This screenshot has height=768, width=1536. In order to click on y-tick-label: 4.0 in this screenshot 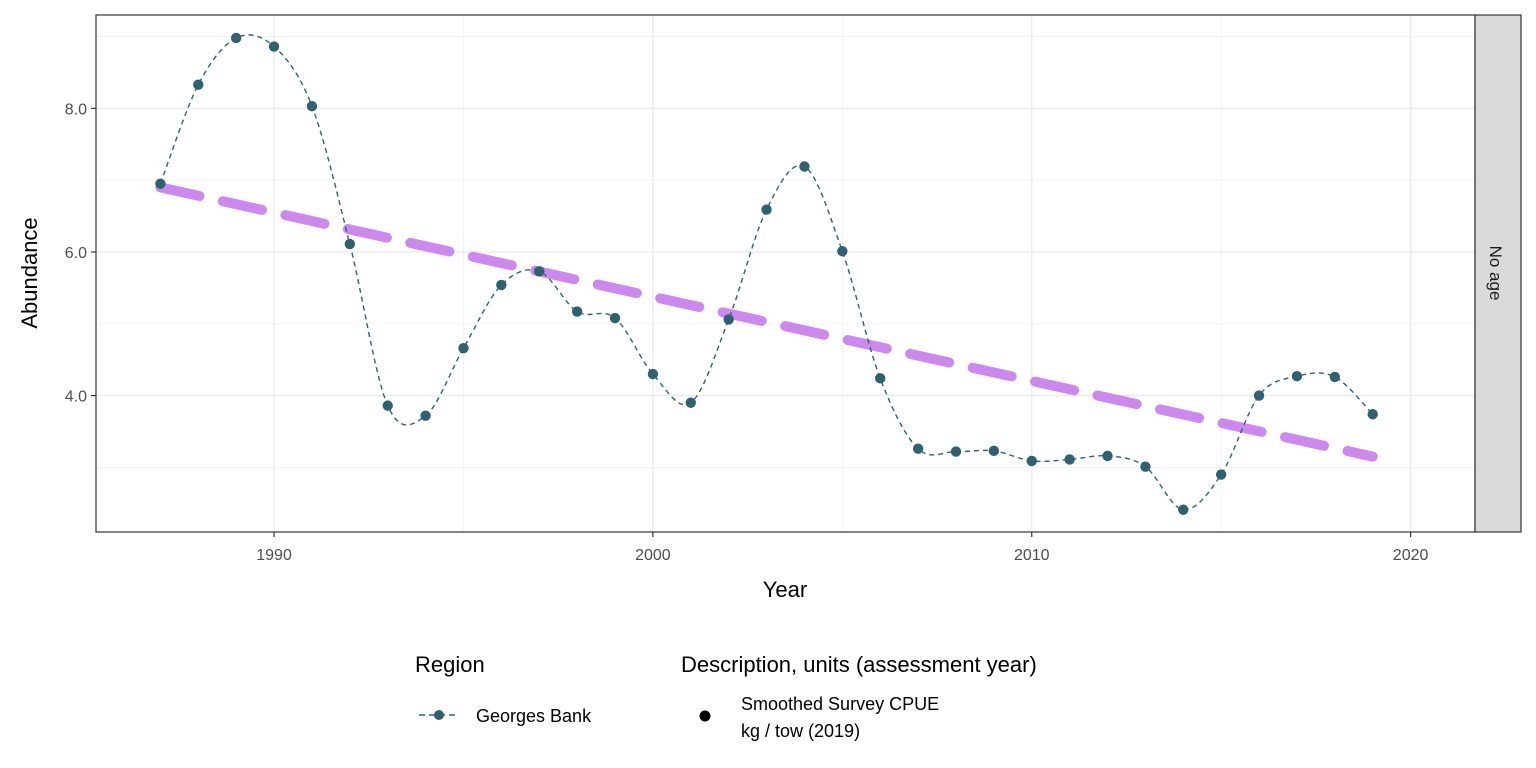, I will do `click(76, 397)`.